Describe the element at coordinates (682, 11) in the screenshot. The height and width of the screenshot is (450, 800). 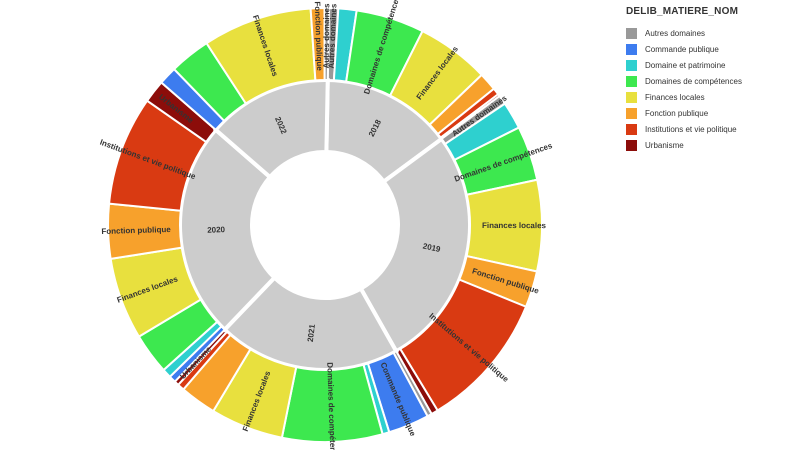
I see `legend-title: DELIB_MATIERE_NOM` at that location.